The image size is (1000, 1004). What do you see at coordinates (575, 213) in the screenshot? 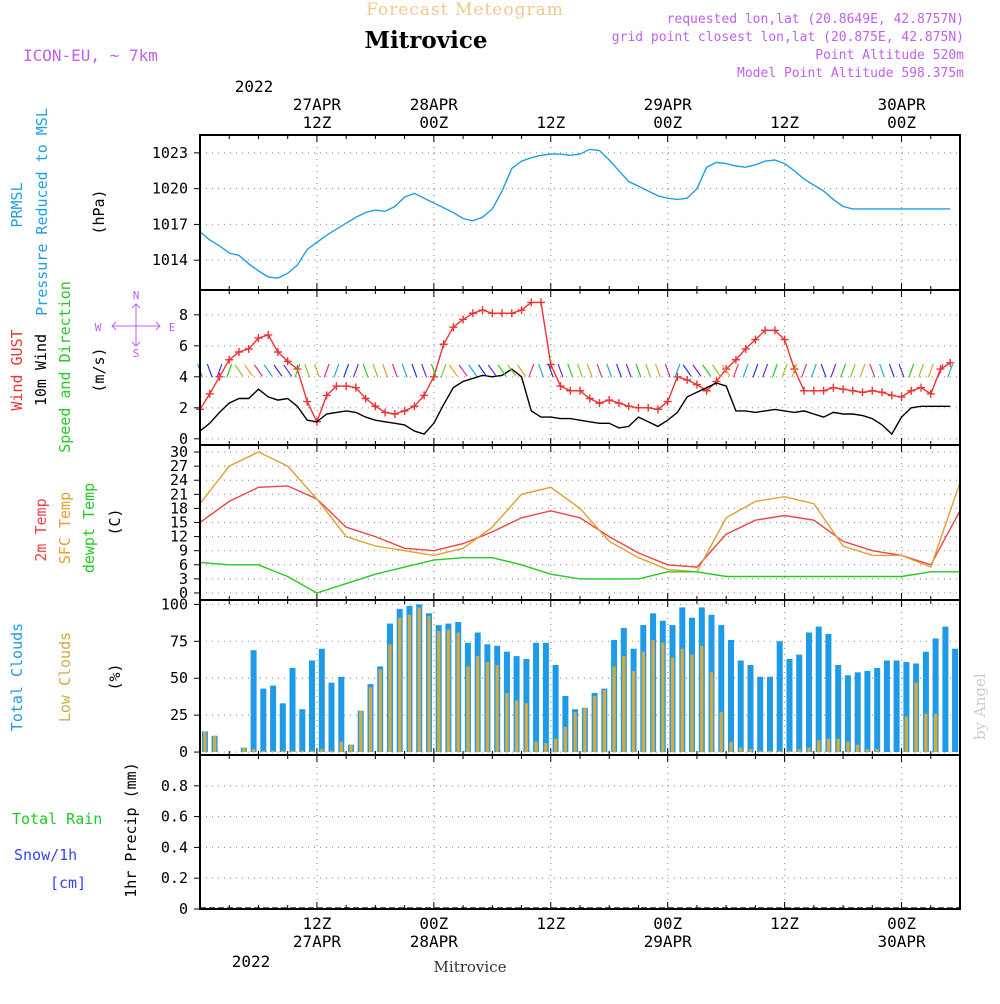
I see `series-prmsl` at bounding box center [575, 213].